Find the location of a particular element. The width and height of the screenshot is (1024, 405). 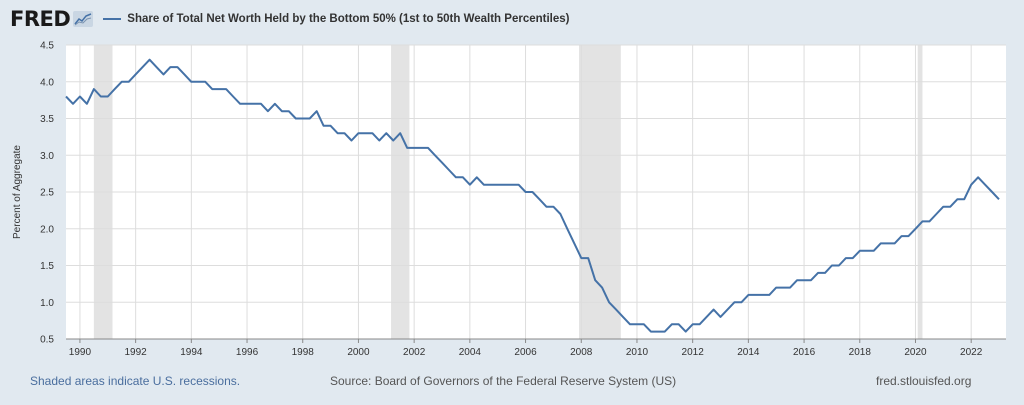

fred-logo: FRED is located at coordinates (40, 19).